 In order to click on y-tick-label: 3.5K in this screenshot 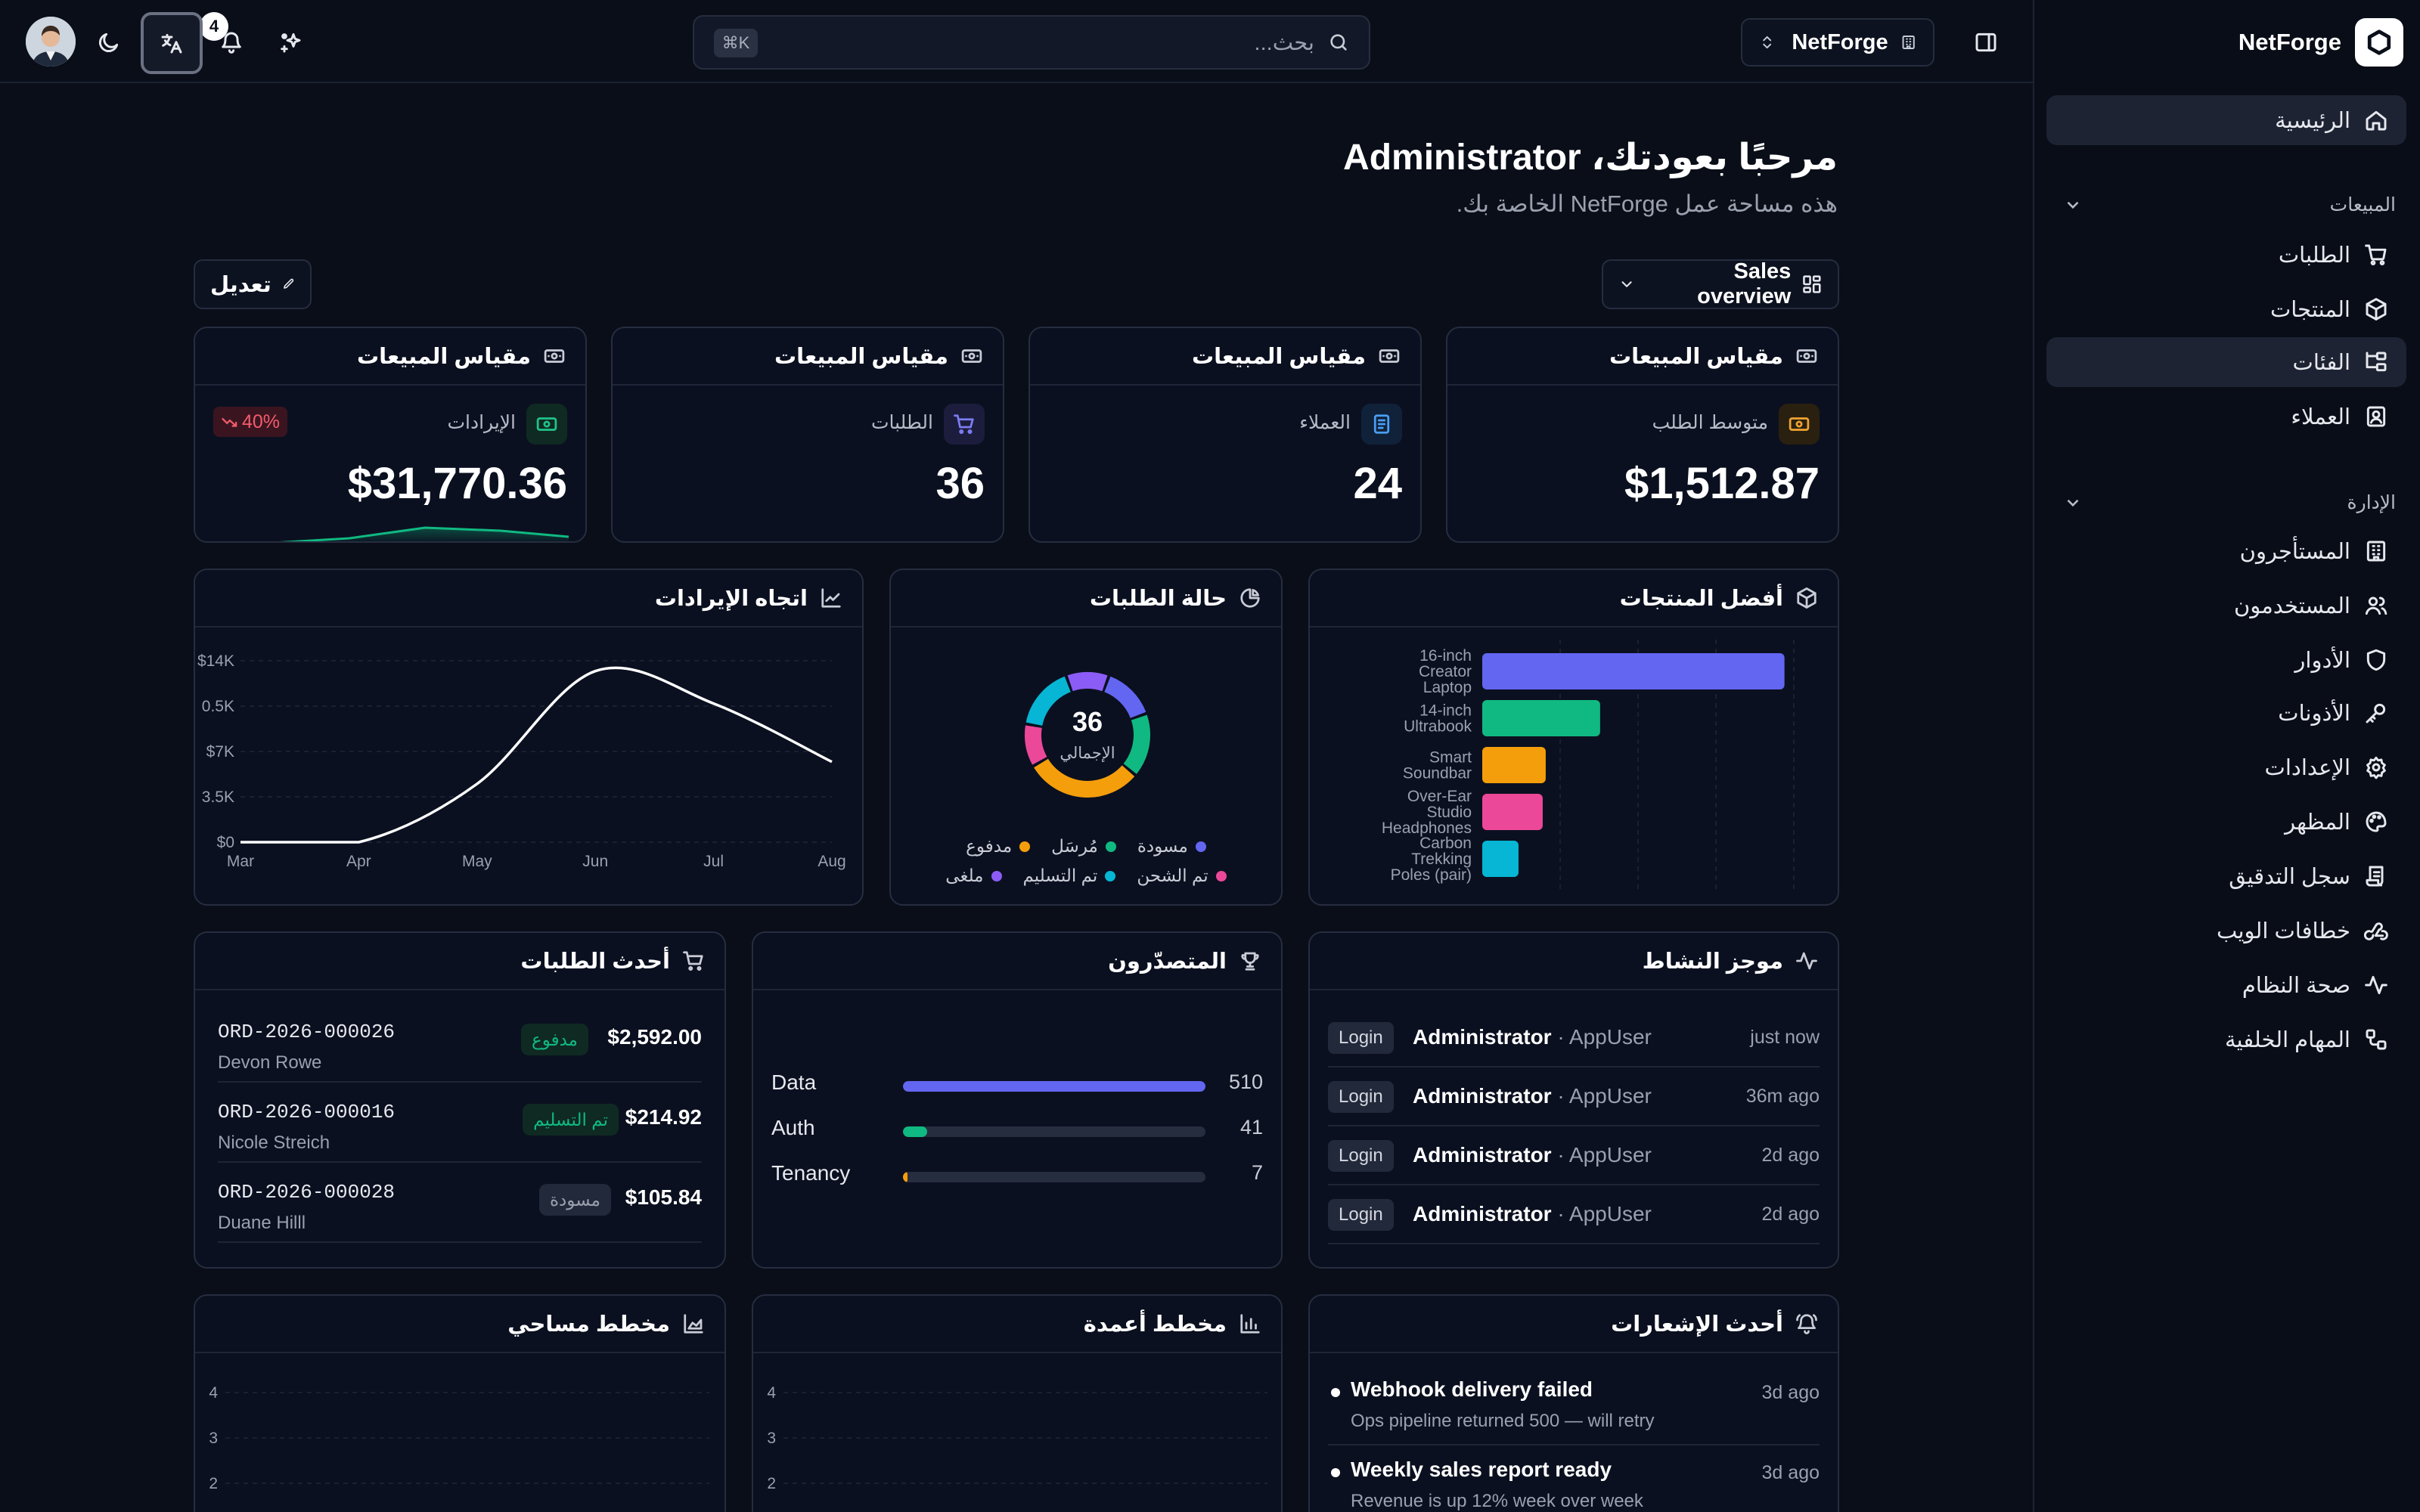, I will do `click(218, 797)`.